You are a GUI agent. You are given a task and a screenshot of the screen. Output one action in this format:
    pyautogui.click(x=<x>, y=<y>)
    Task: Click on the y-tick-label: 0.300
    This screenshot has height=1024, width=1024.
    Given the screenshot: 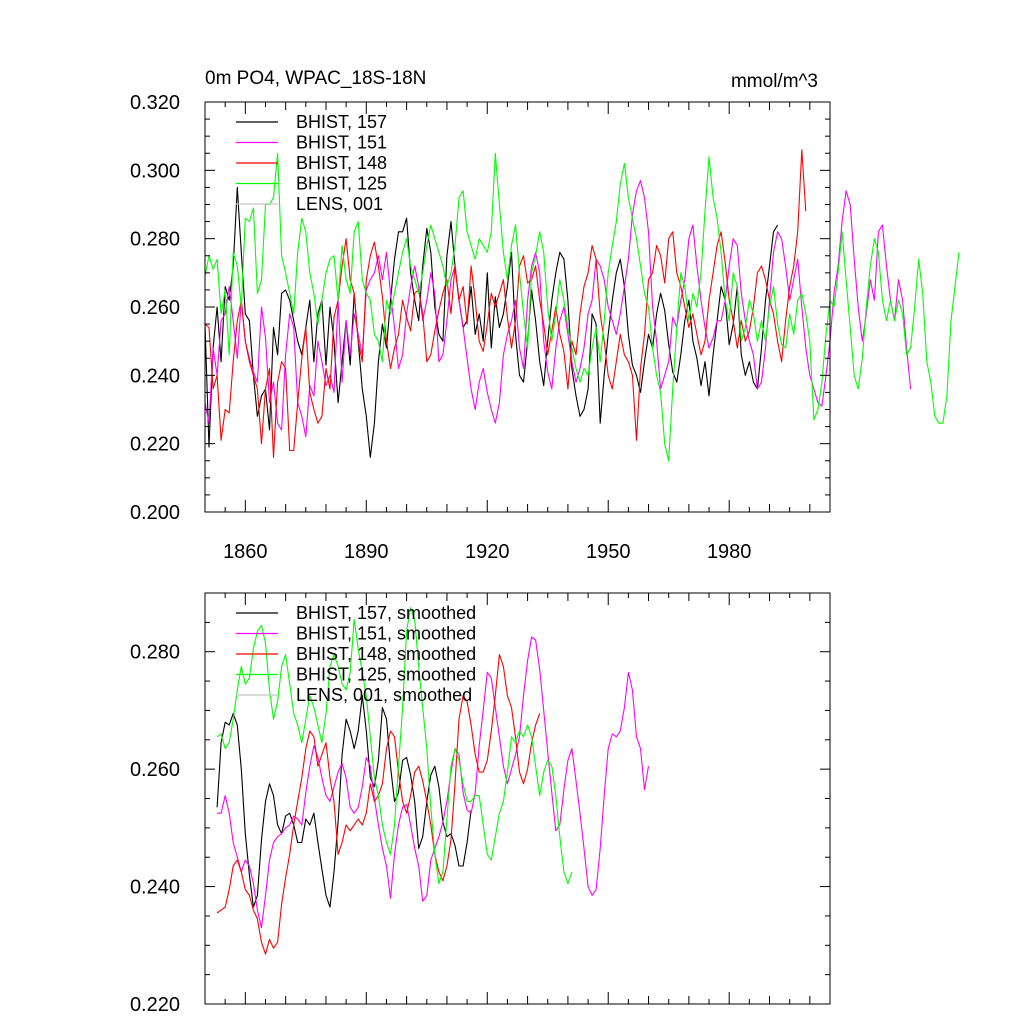 What is the action you would take?
    pyautogui.click(x=155, y=171)
    